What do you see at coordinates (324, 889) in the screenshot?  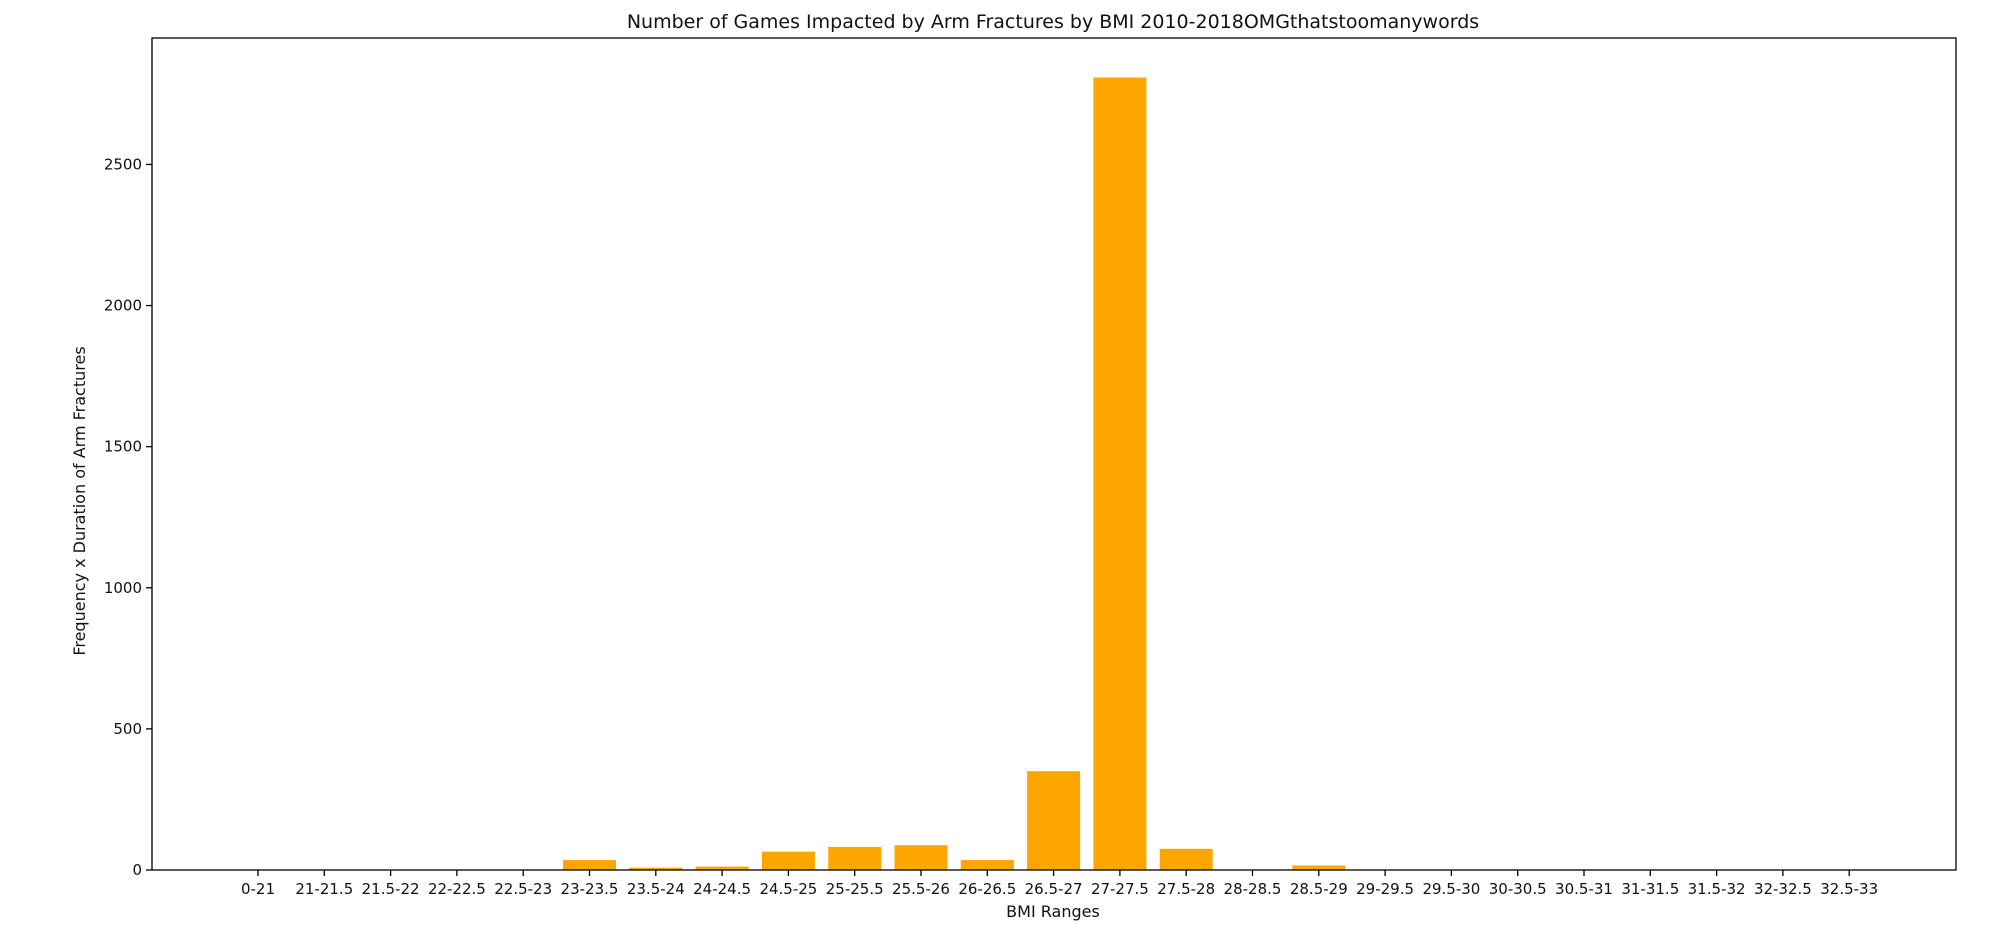 I see `x-tick-label: 21-21.5` at bounding box center [324, 889].